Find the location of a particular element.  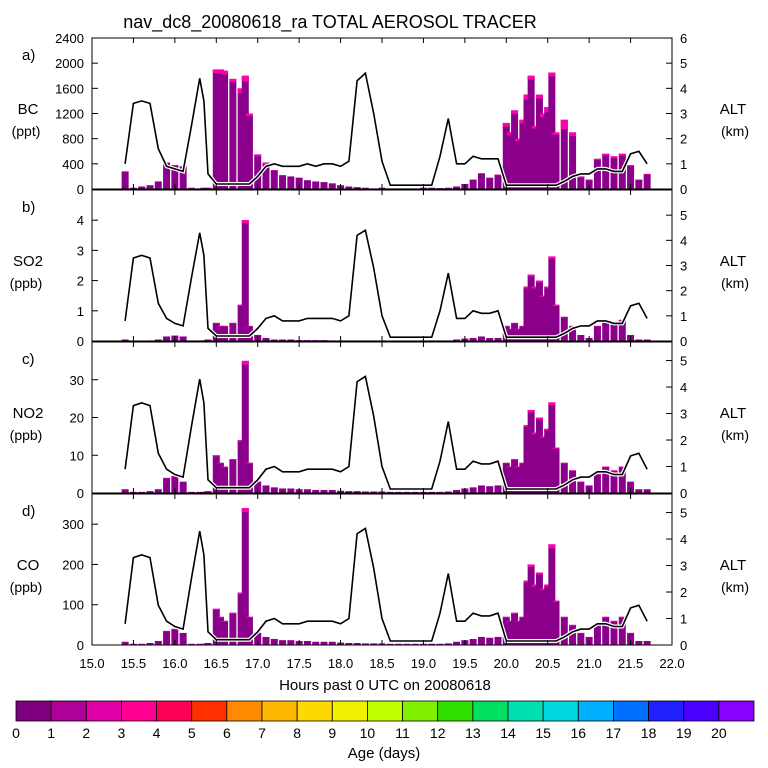

altitude-label: ALT is located at coordinates (733, 565).